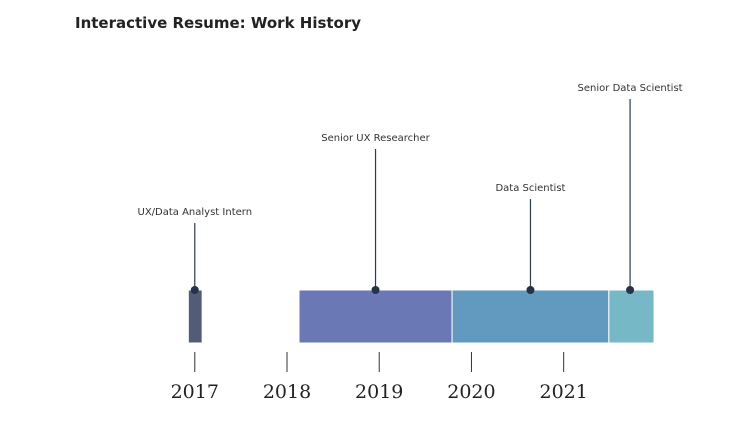 This screenshot has height=427, width=756. What do you see at coordinates (379, 392) in the screenshot?
I see `x-tick-label: 2019` at bounding box center [379, 392].